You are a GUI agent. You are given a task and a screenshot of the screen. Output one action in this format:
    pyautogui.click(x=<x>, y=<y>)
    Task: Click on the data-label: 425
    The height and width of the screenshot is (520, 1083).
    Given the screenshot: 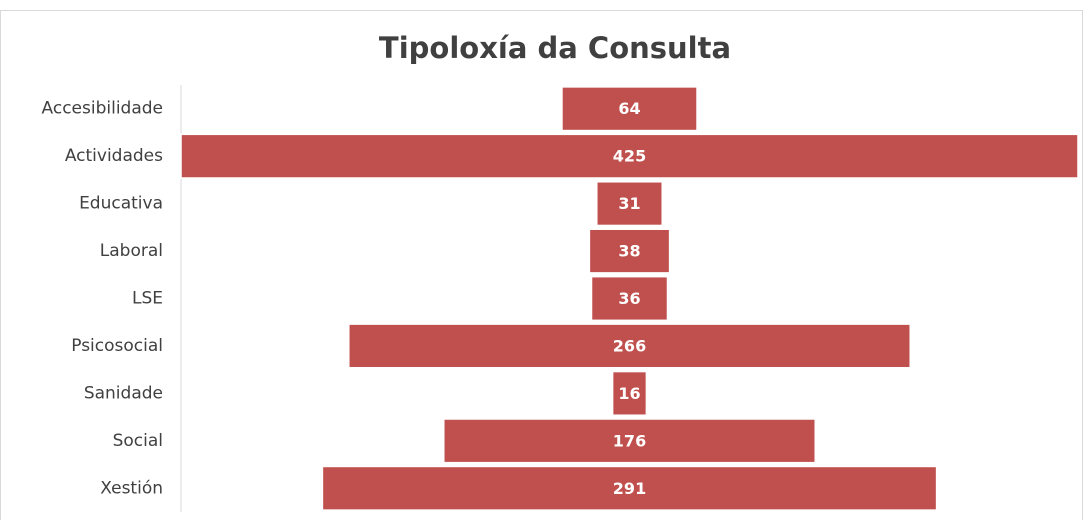 What is the action you would take?
    pyautogui.click(x=629, y=156)
    